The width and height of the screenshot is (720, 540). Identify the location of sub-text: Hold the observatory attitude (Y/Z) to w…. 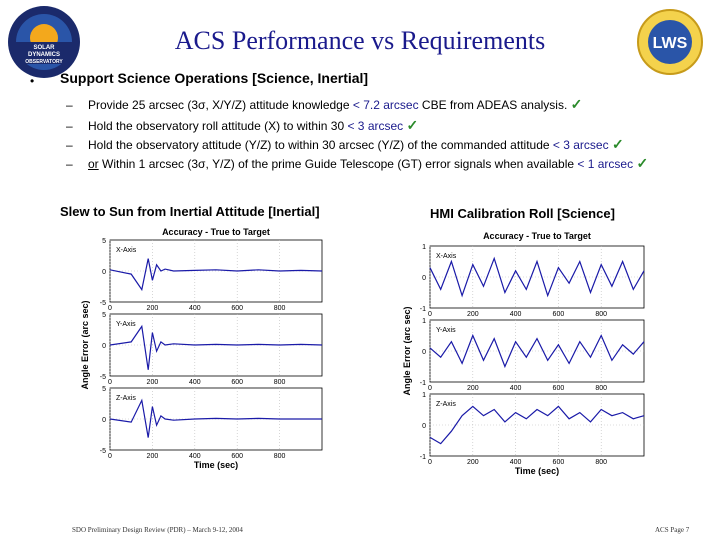
(320, 145).